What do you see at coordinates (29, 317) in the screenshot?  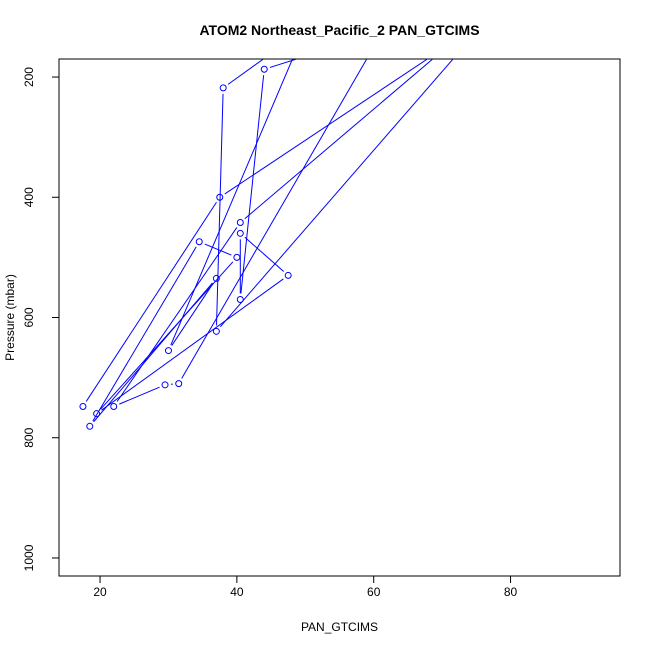 I see `y-tick-label-600: 600` at bounding box center [29, 317].